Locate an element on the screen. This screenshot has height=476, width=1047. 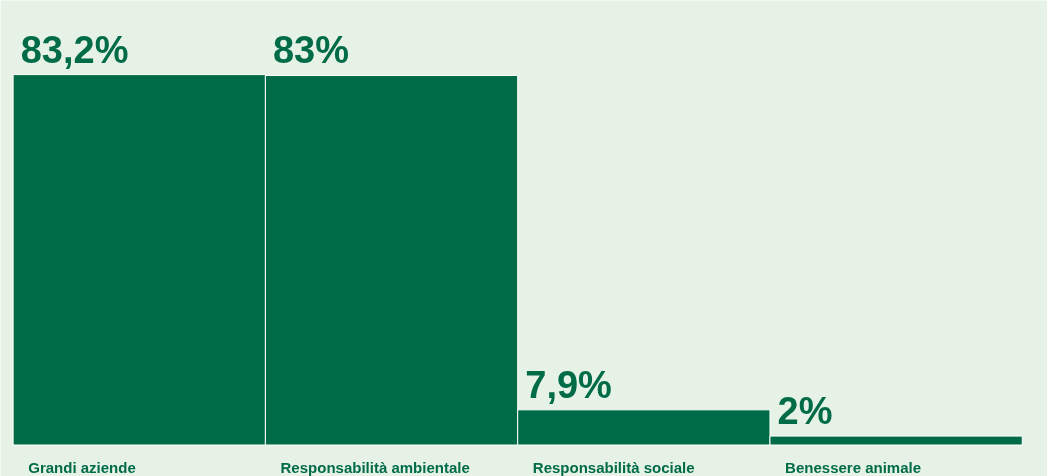
x-tick-label: Responsabilità sociale is located at coordinates (613, 467).